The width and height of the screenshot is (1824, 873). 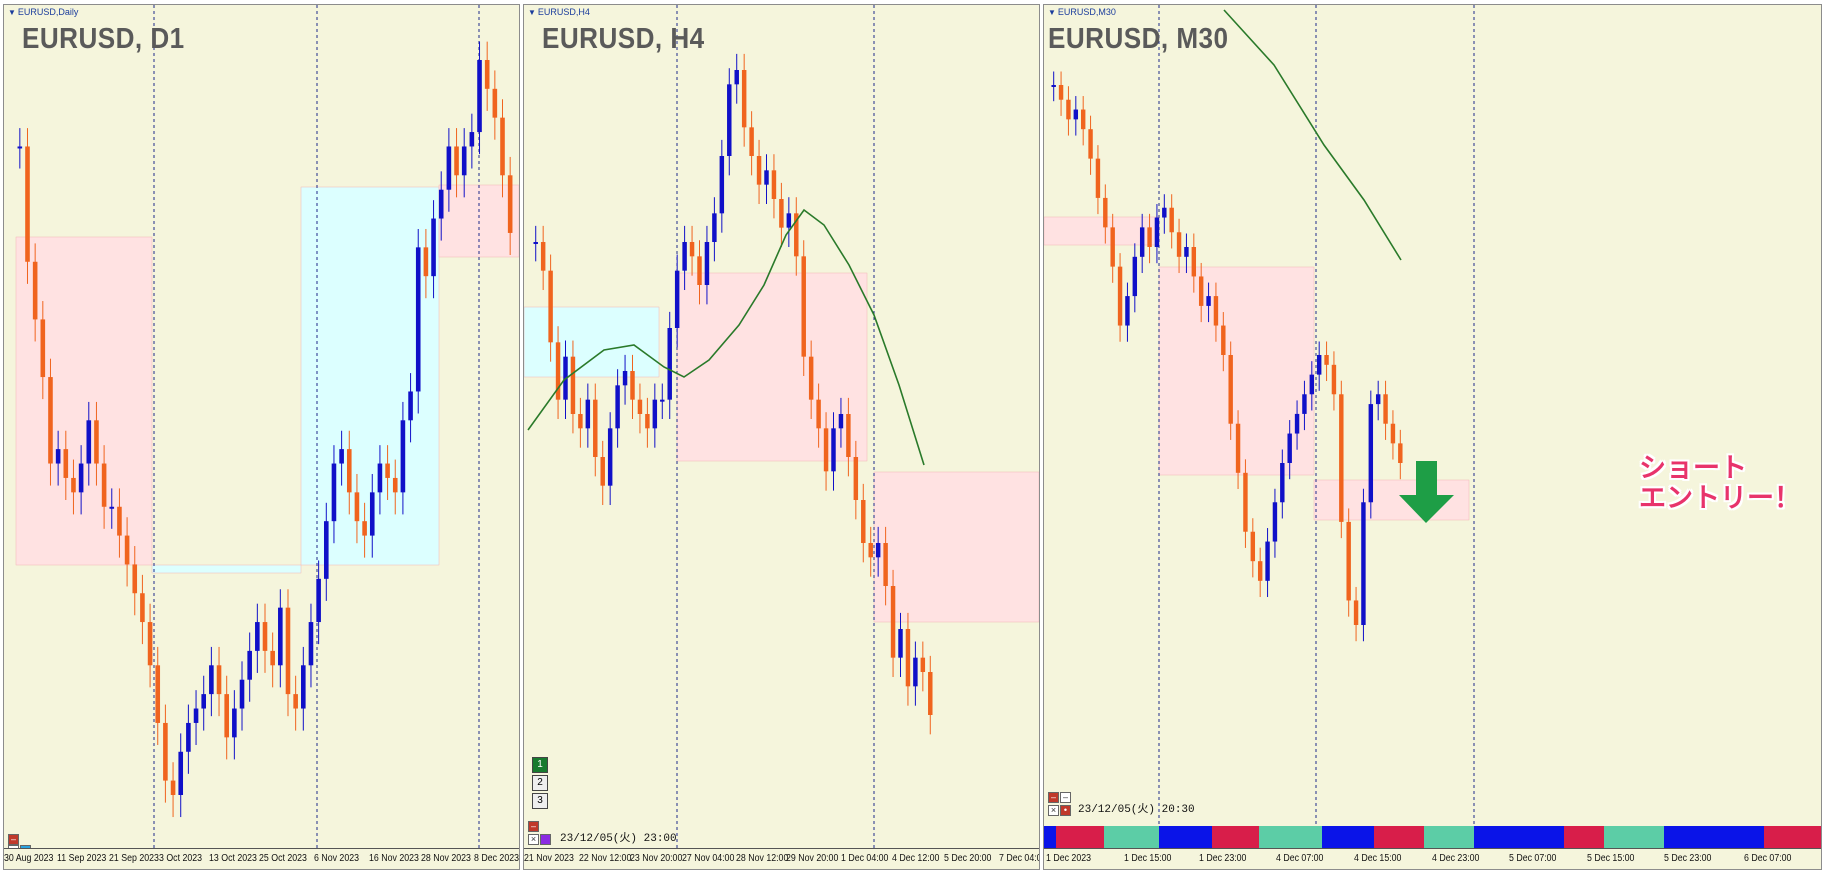 What do you see at coordinates (1378, 858) in the screenshot?
I see `time-axis-label: 4 Dec 15:00` at bounding box center [1378, 858].